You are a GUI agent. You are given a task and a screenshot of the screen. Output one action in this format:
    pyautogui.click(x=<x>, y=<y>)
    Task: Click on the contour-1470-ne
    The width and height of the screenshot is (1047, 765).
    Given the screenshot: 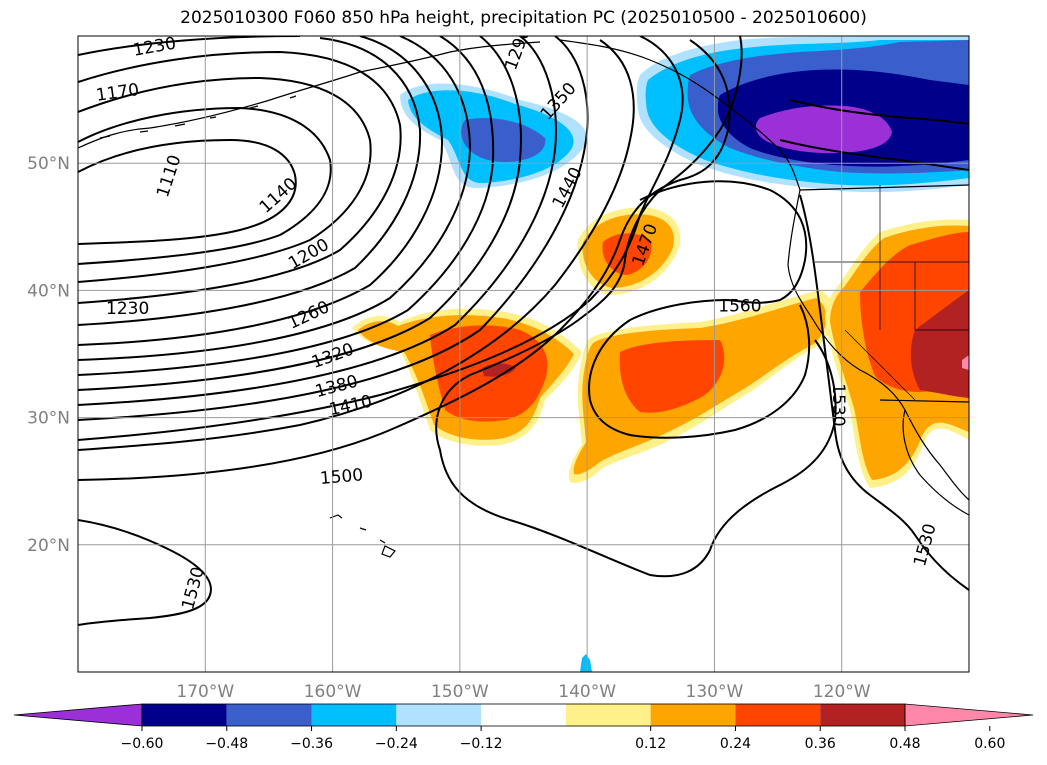 What is the action you would take?
    pyautogui.click(x=879, y=112)
    